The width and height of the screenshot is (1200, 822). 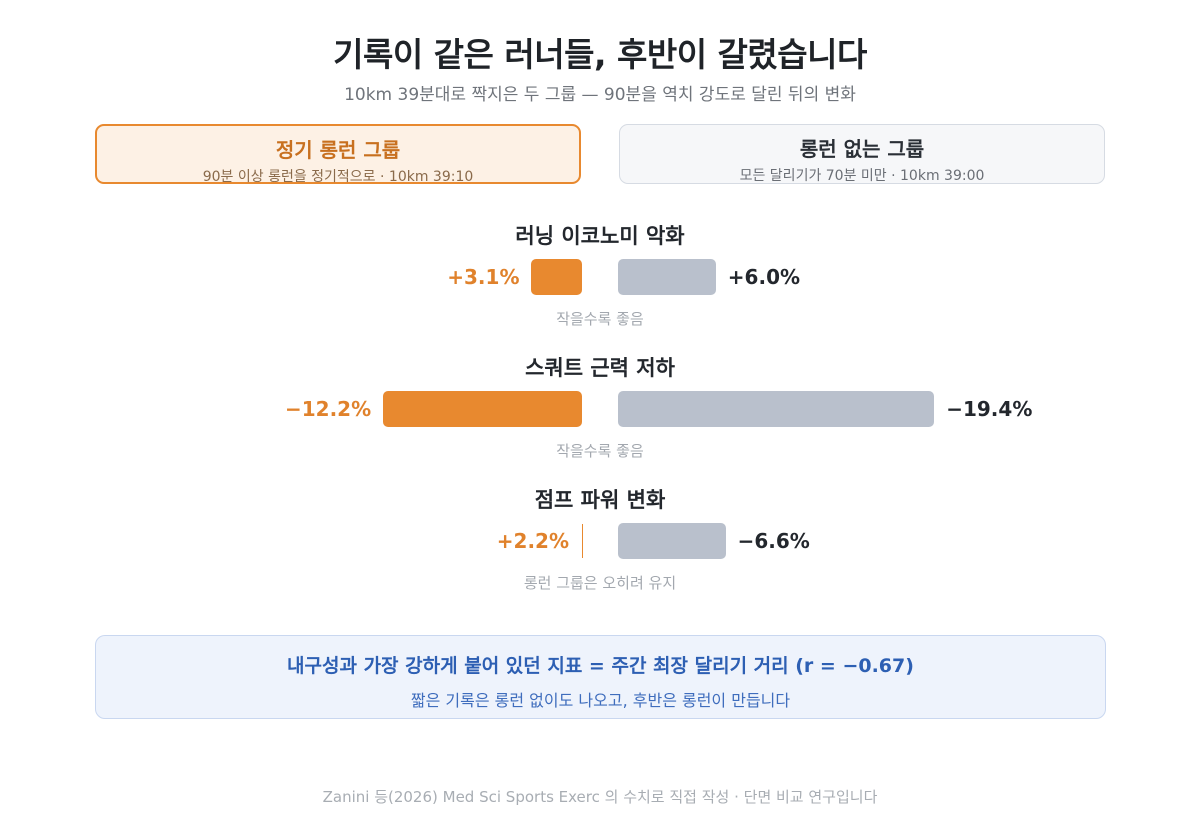 I want to click on metric-note-squat: 작을수록 좋음, so click(x=600, y=451).